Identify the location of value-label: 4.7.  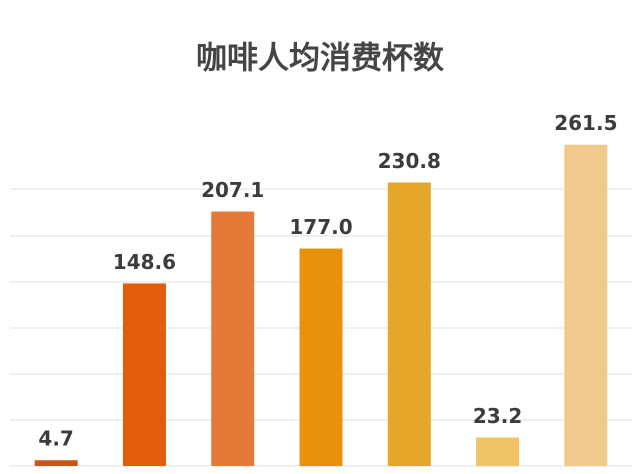
(55, 439).